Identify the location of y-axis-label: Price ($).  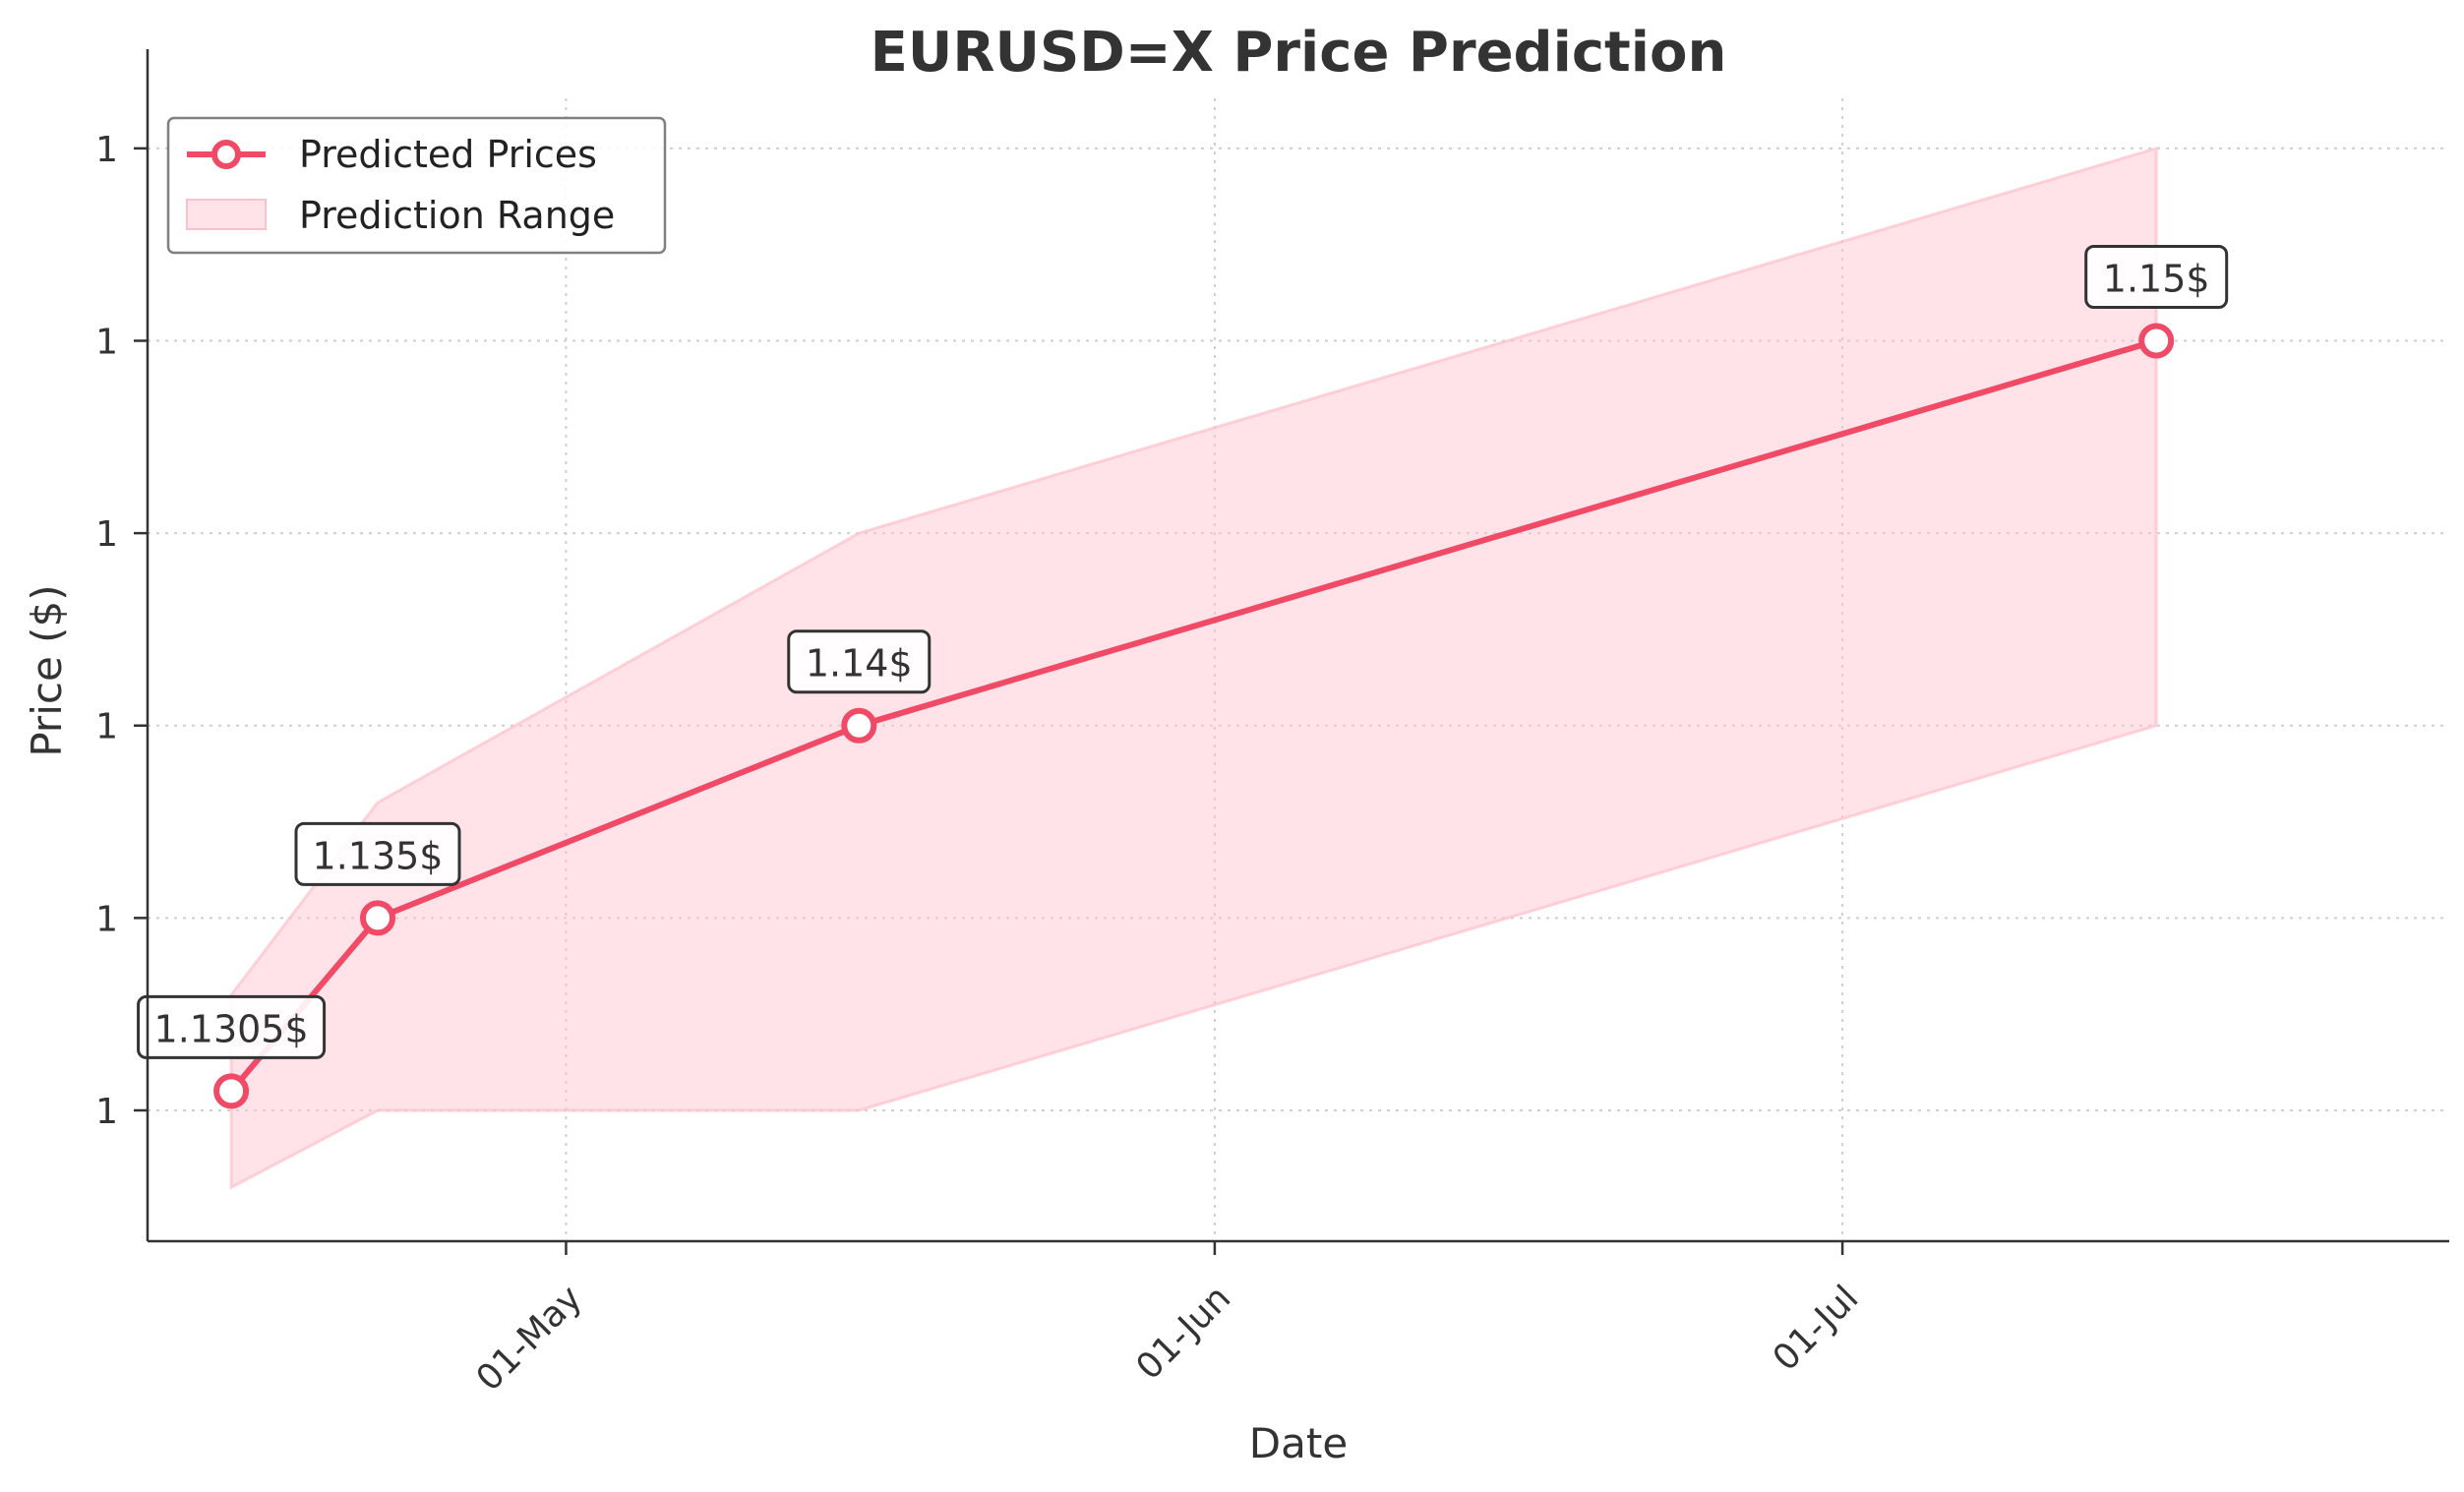
(47, 670).